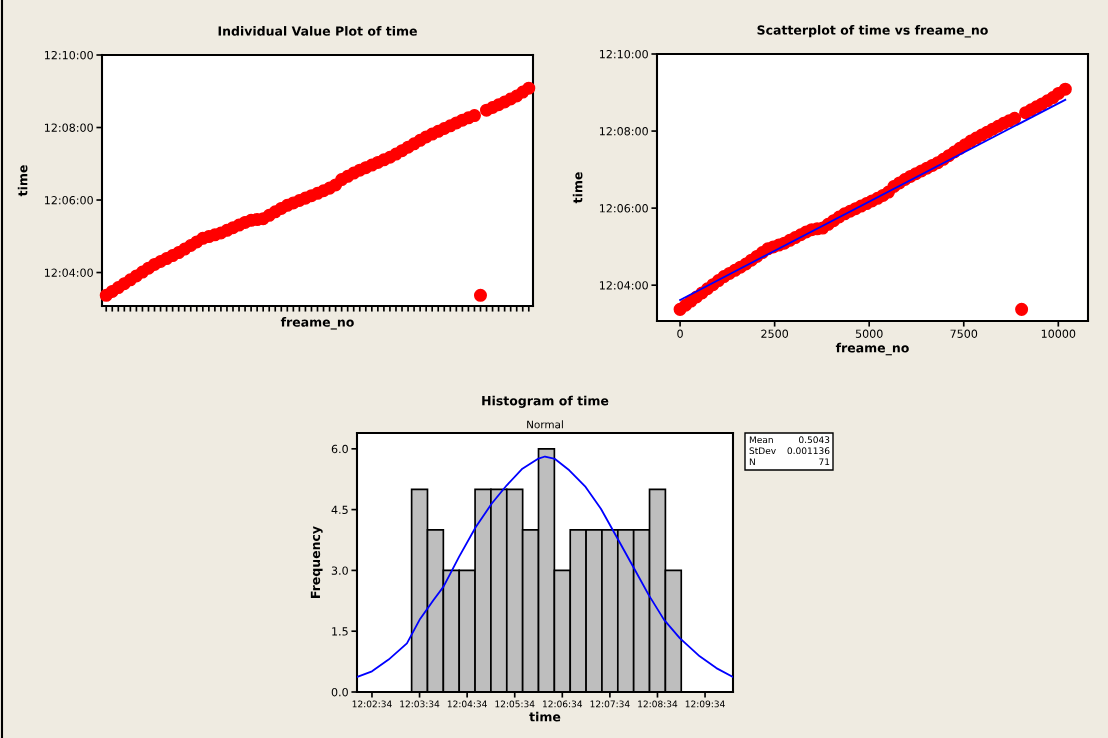  Describe the element at coordinates (339, 570) in the screenshot. I see `y-tick-label: 3.0` at that location.